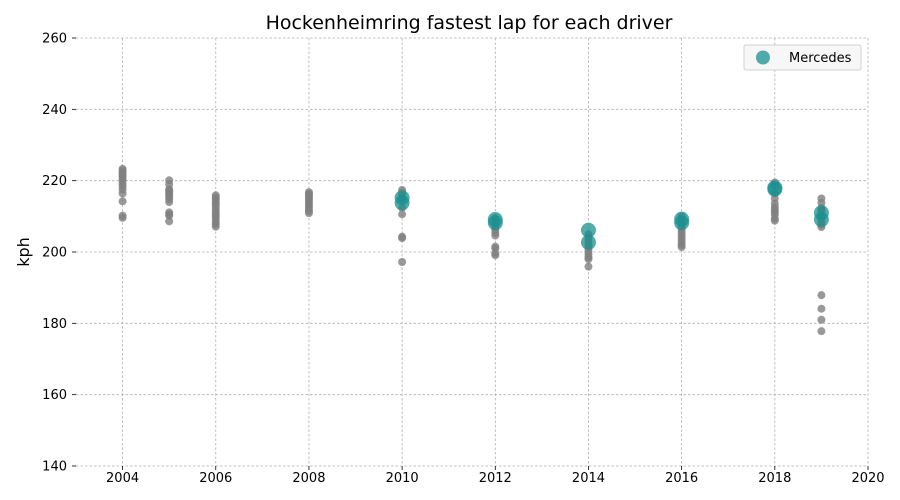 The height and width of the screenshot is (500, 900). Describe the element at coordinates (54, 39) in the screenshot. I see `y-tick-label: 260` at that location.